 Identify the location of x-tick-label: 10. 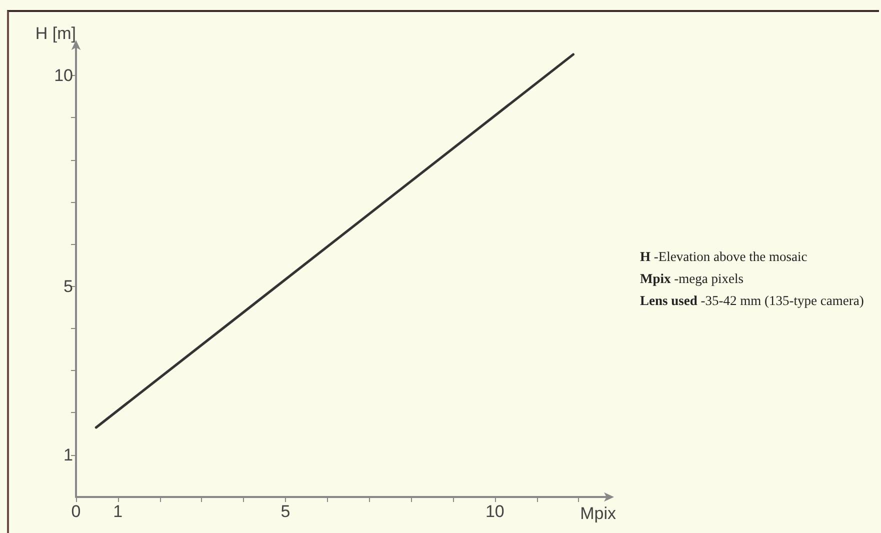
(494, 511).